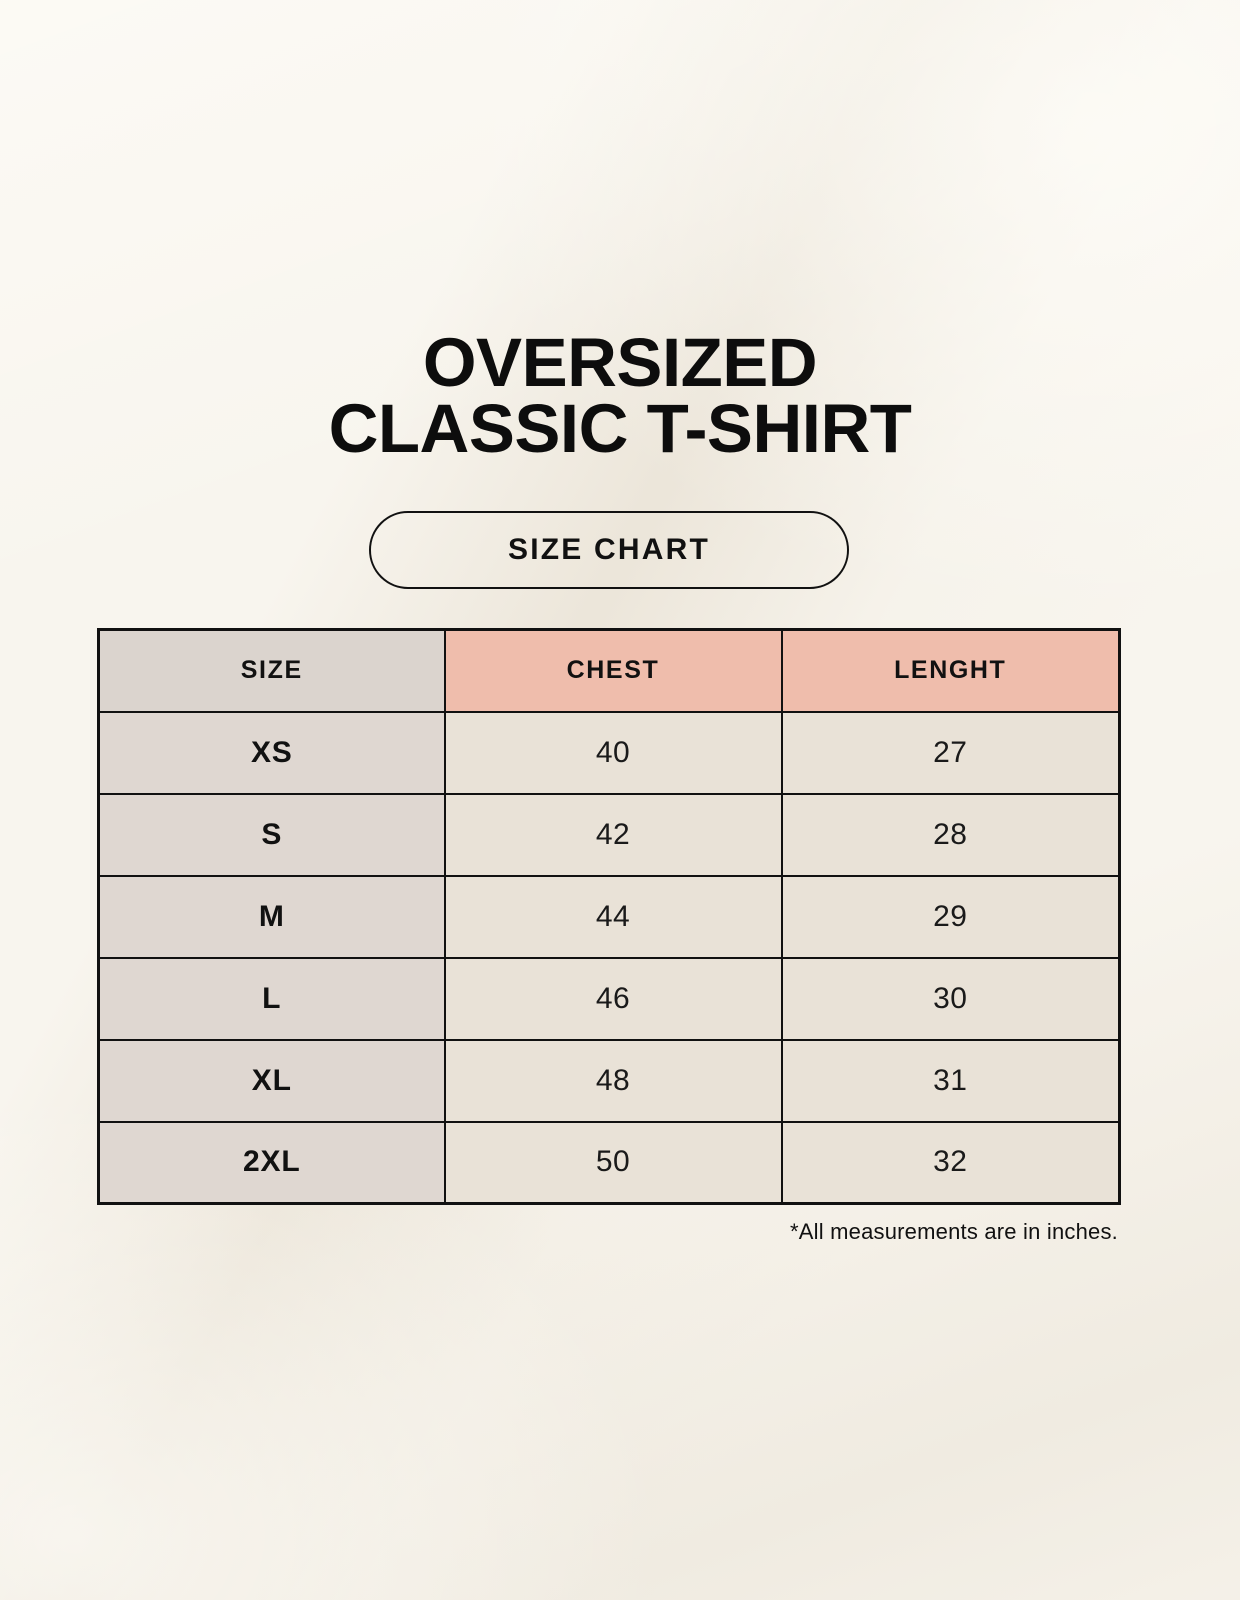  I want to click on cell-length-value: 29, so click(950, 916).